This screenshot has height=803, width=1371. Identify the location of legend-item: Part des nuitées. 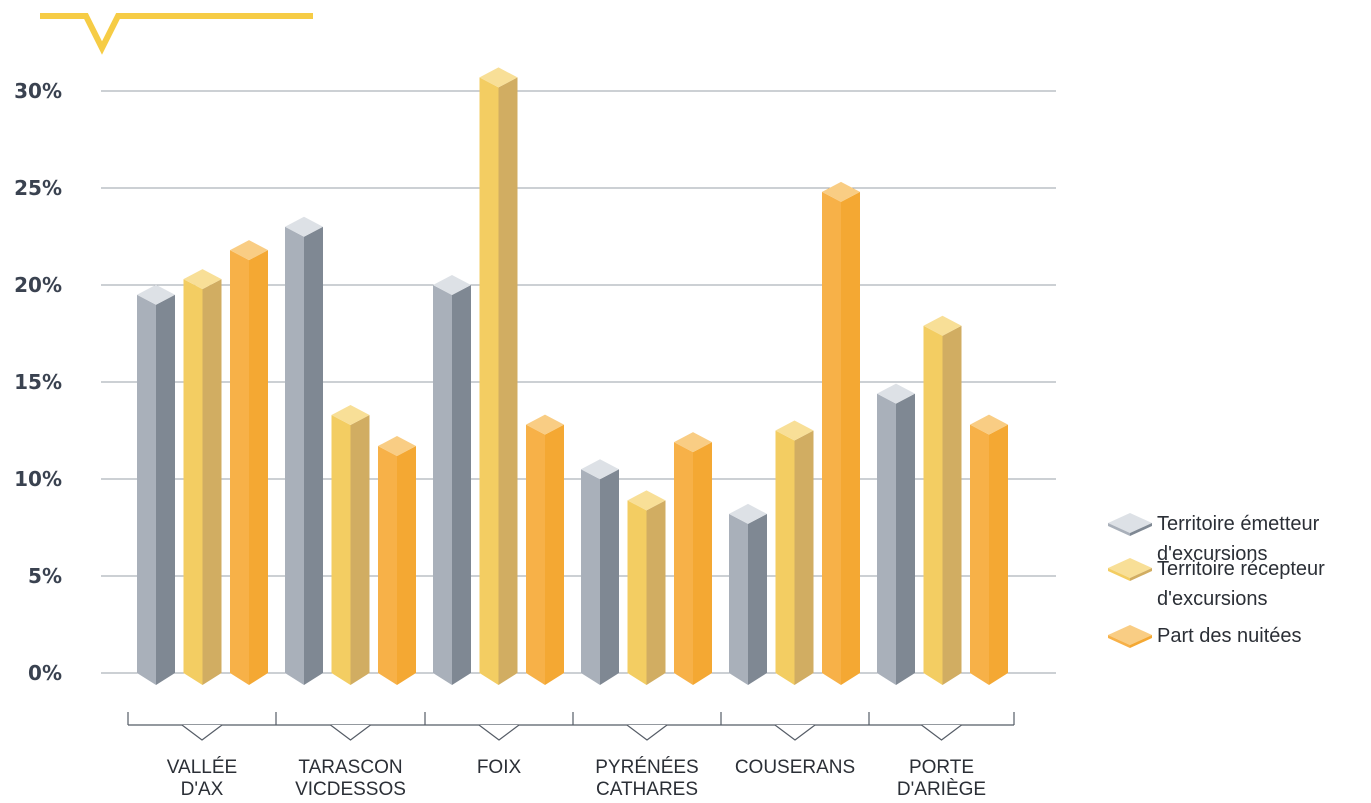
(1205, 636).